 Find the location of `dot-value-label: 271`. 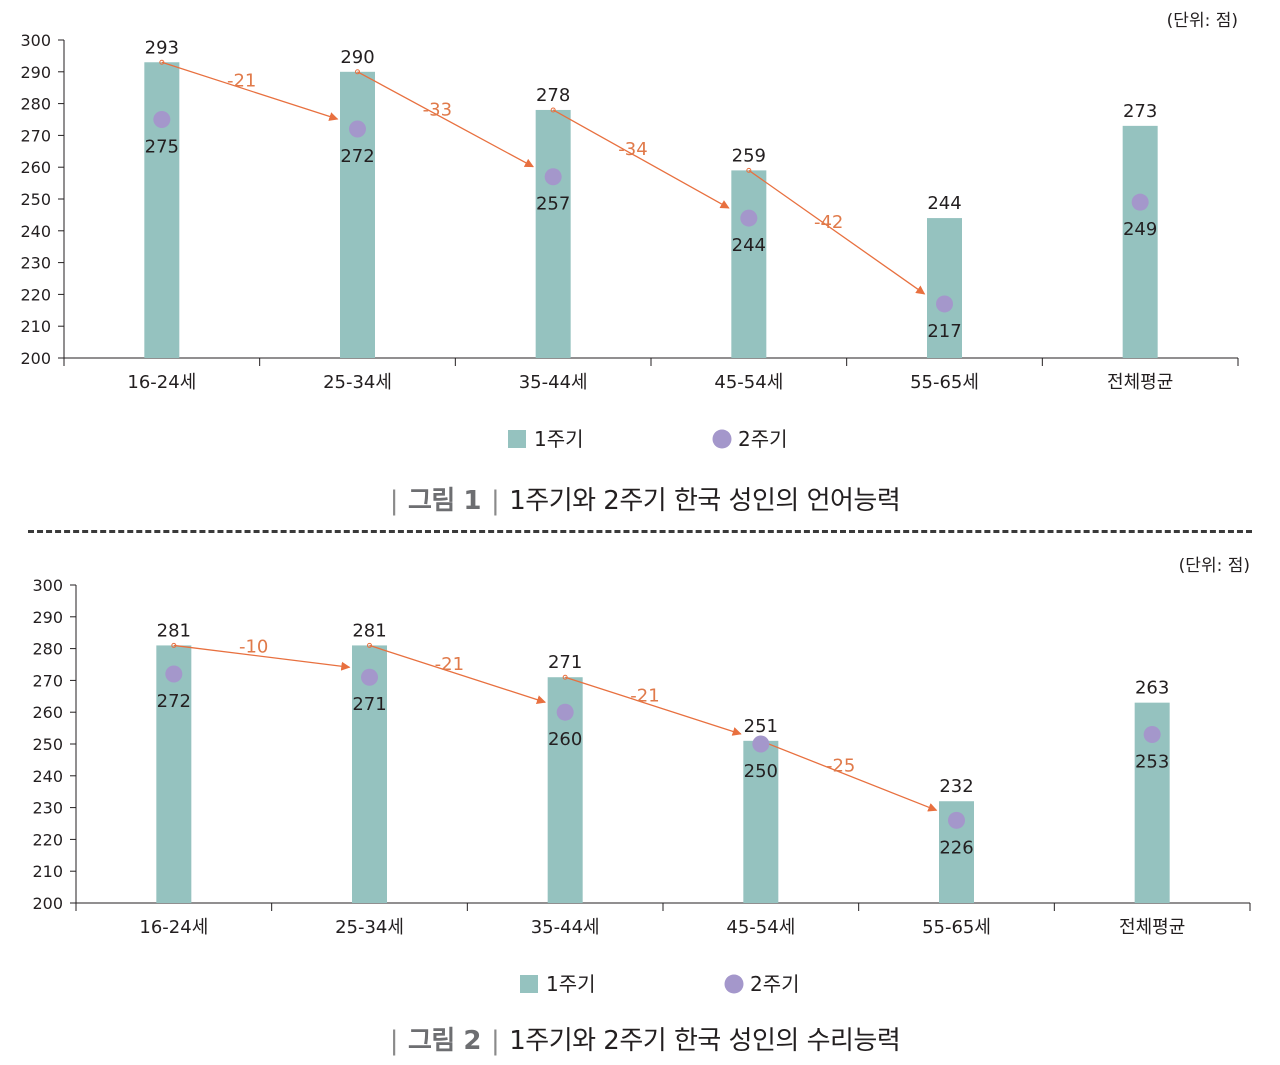

dot-value-label: 271 is located at coordinates (369, 704).